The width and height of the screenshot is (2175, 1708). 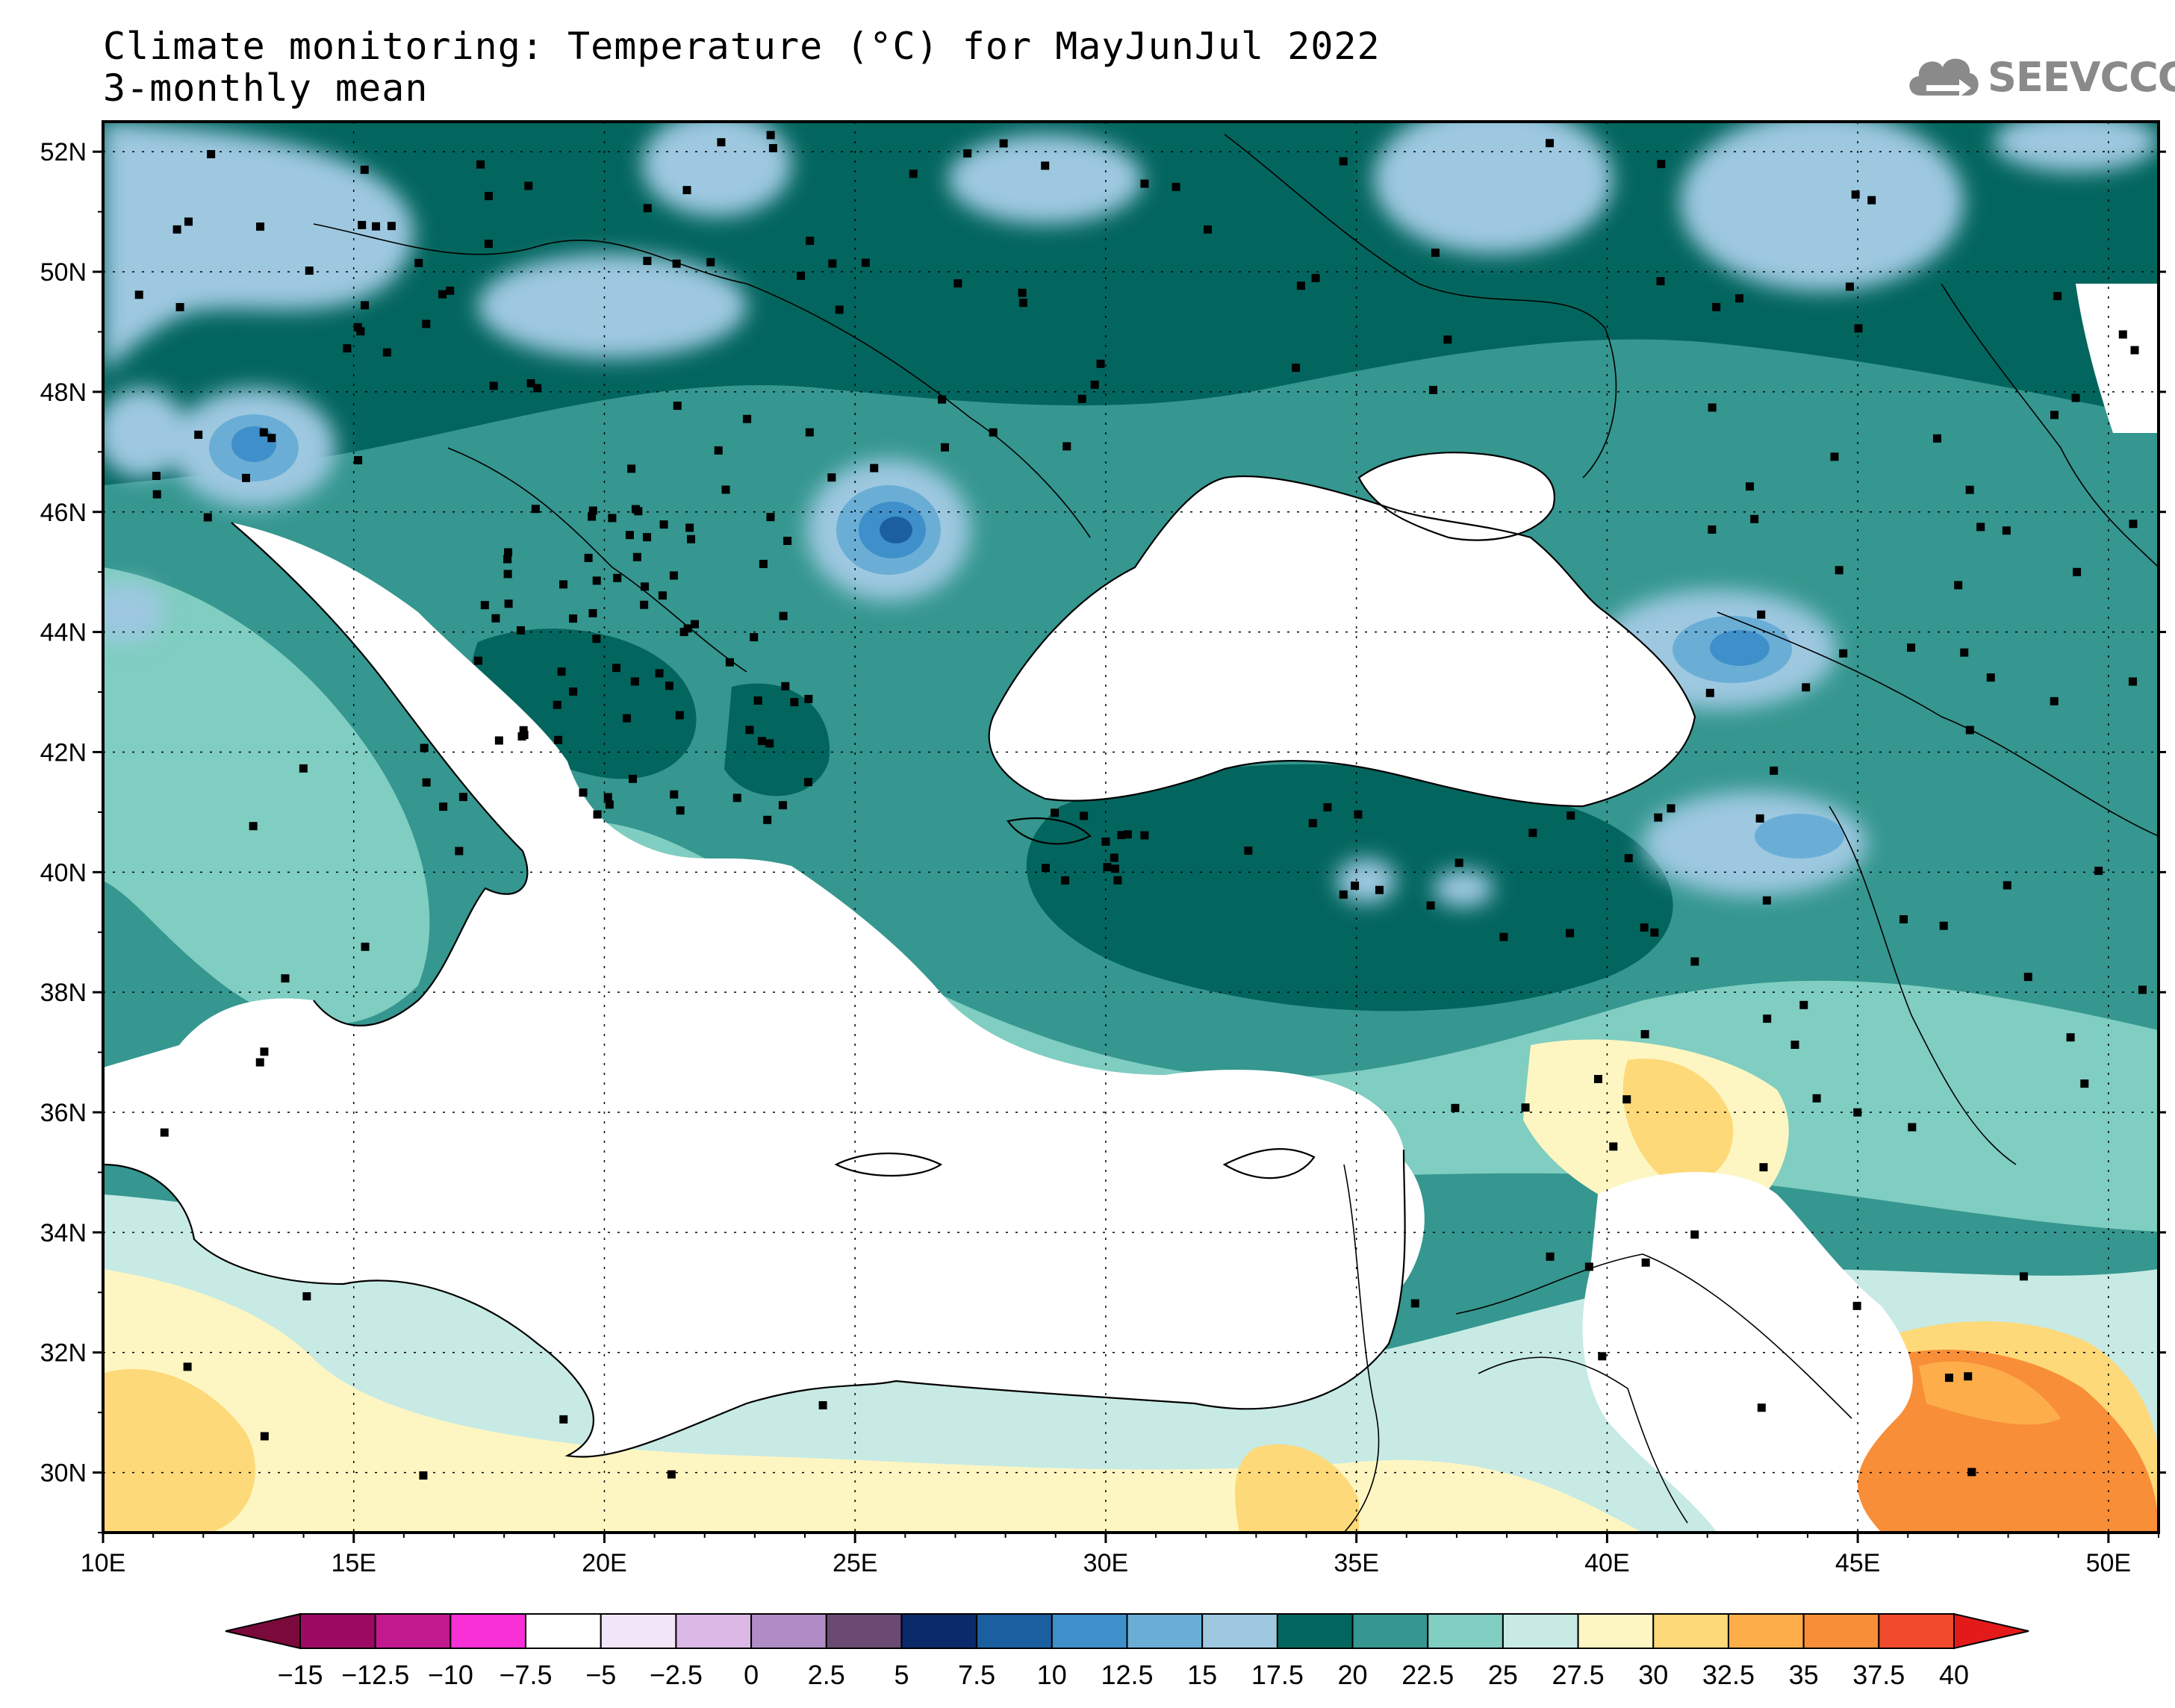 I want to click on colorbar-label: 2.5, so click(x=826, y=1674).